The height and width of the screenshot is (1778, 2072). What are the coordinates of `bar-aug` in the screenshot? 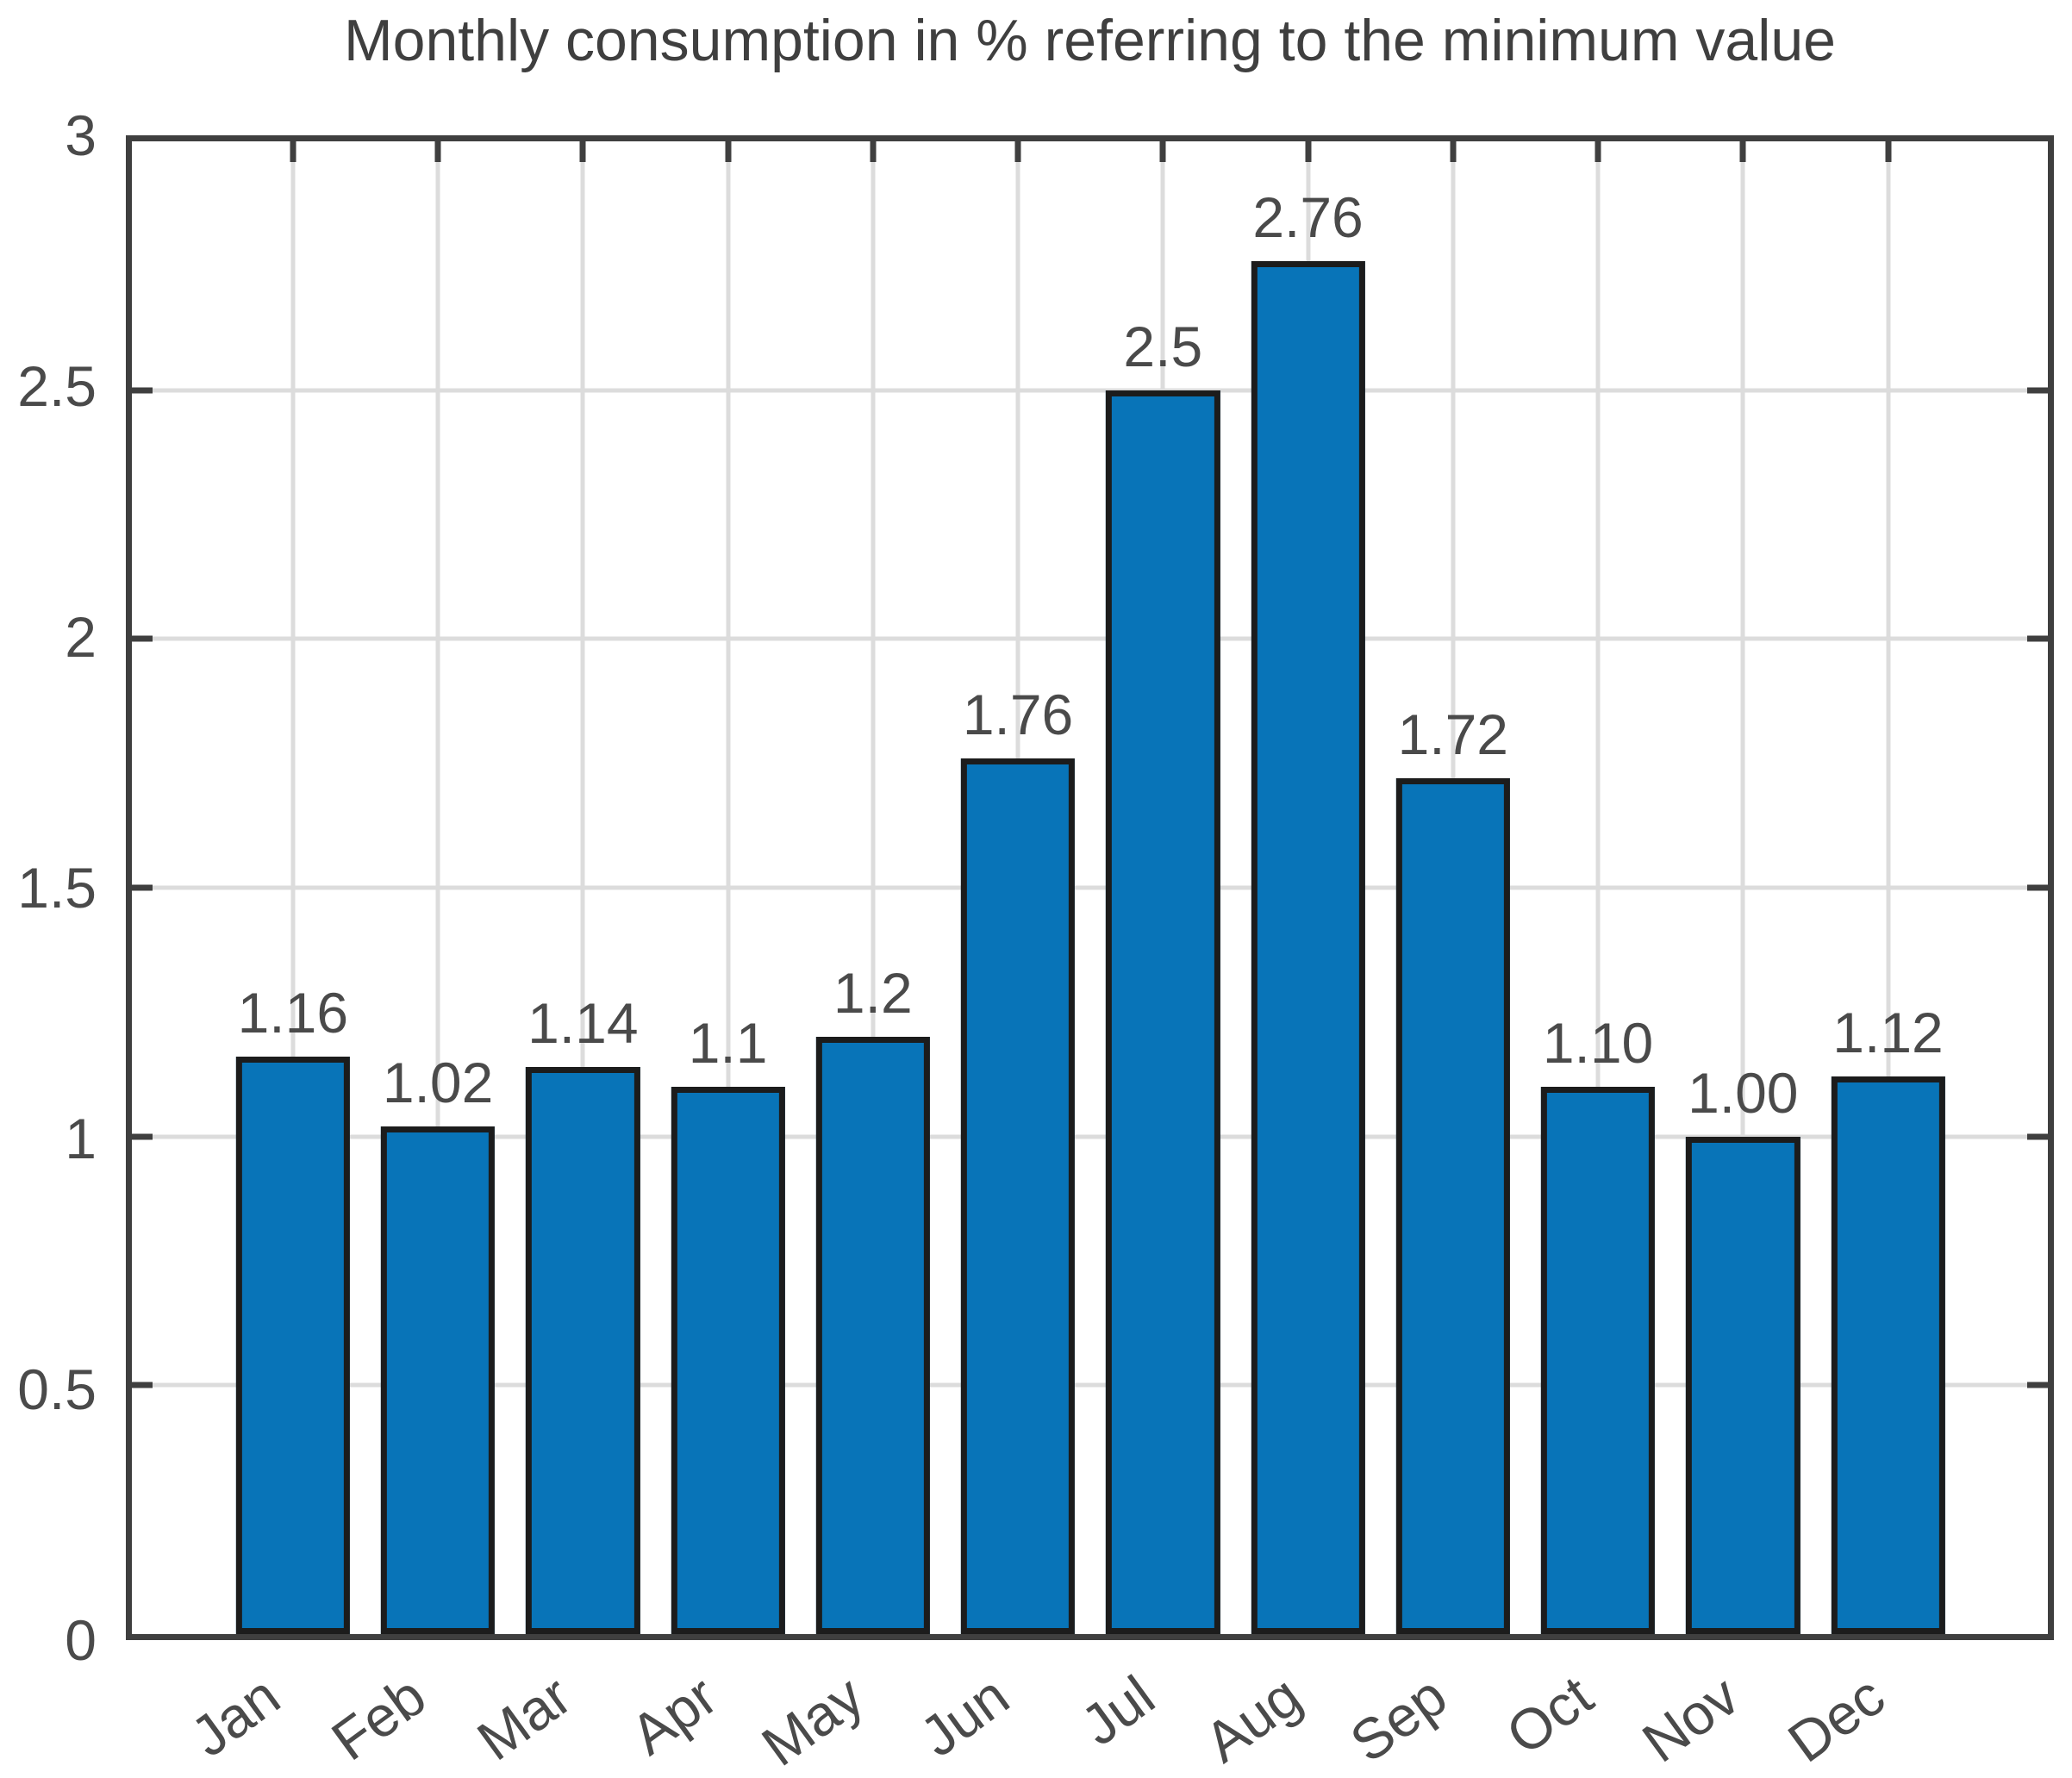 It's located at (1308, 947).